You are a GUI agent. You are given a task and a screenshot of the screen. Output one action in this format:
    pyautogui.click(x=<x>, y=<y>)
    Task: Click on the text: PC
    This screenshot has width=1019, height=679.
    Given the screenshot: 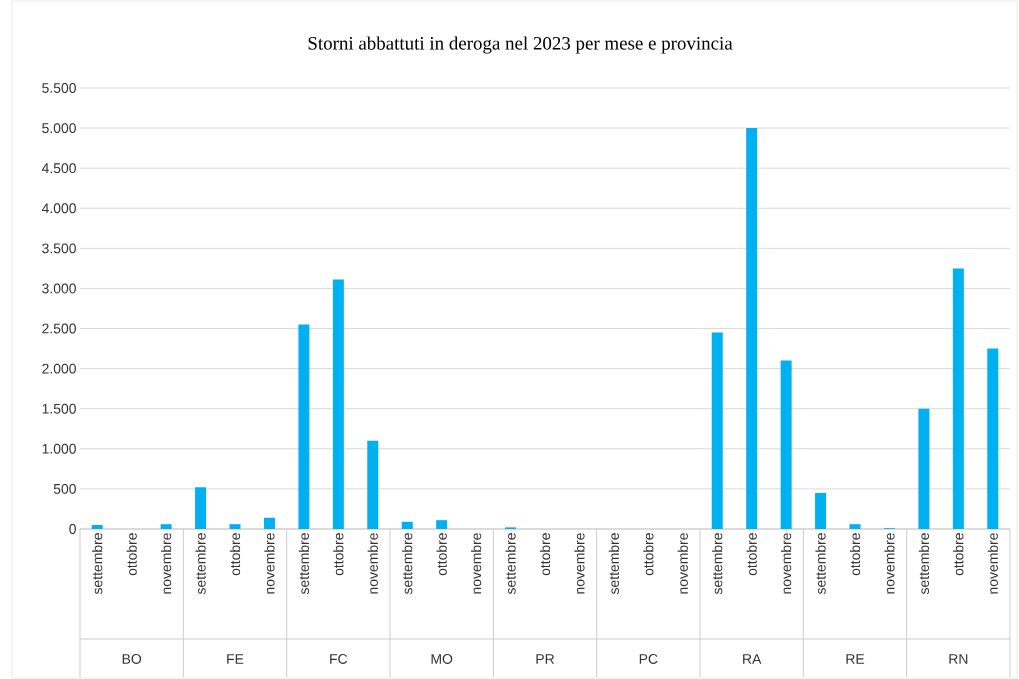 What is the action you would take?
    pyautogui.click(x=648, y=659)
    